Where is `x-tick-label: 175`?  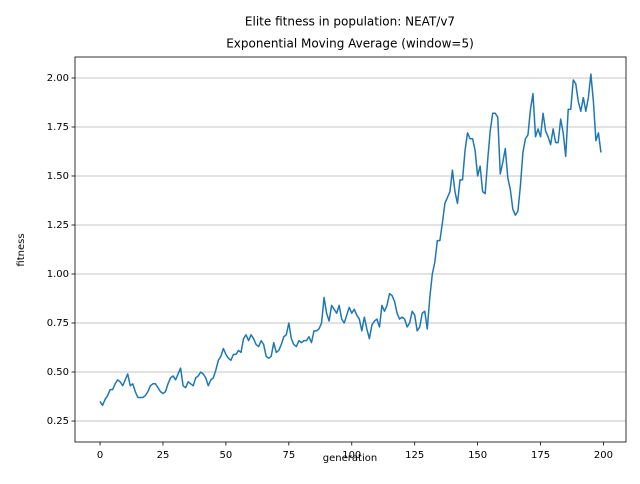 x-tick-label: 175 is located at coordinates (540, 455).